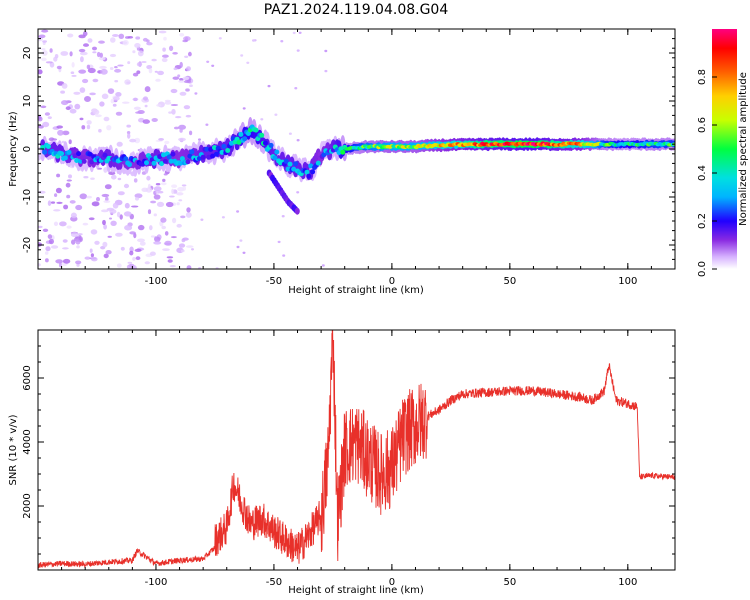  What do you see at coordinates (27, 53) in the screenshot?
I see `y-tick-label: 20` at bounding box center [27, 53].